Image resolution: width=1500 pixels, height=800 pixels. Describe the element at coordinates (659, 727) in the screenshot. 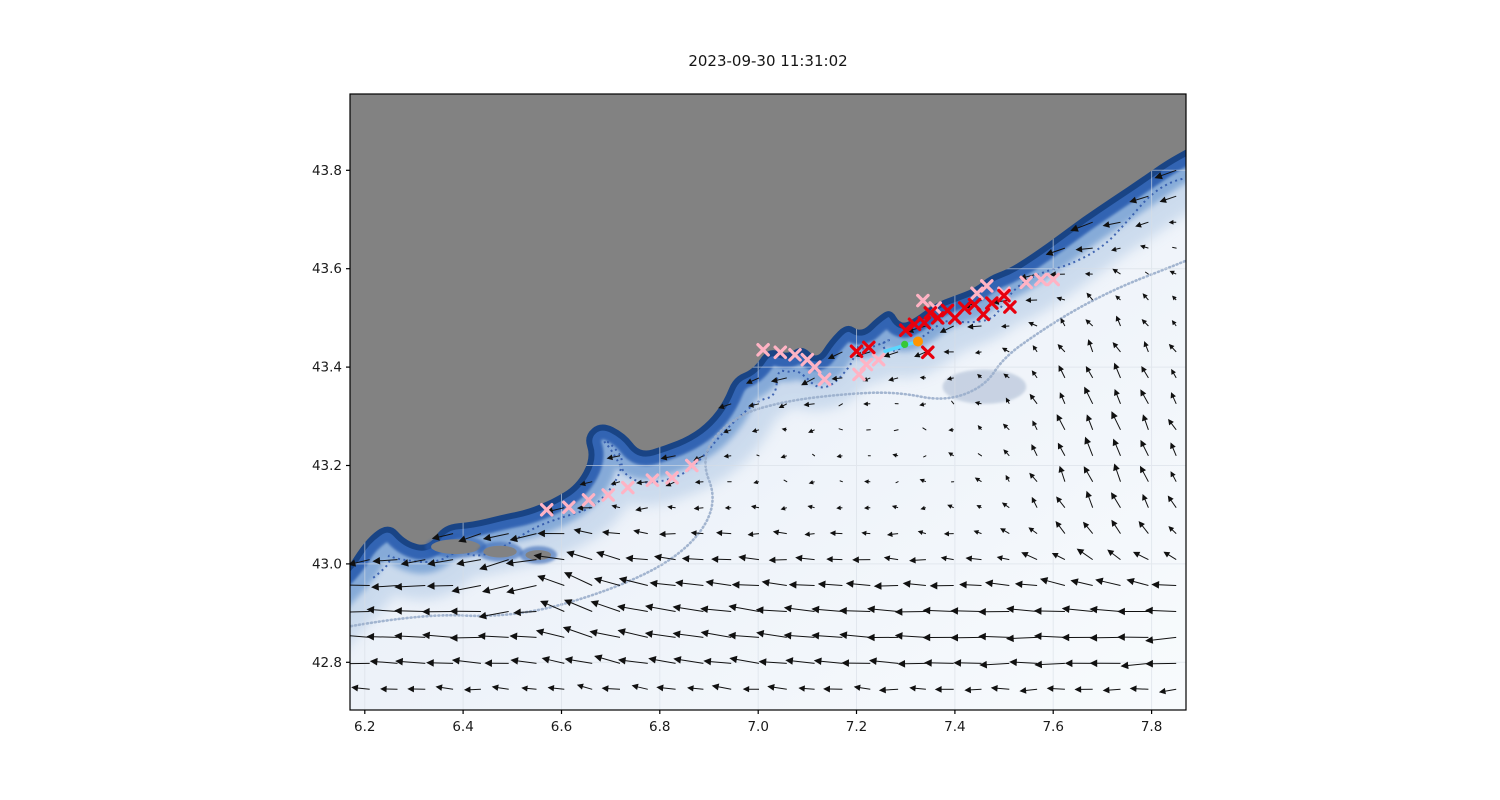

I see `x-tick-label: 6.8` at that location.